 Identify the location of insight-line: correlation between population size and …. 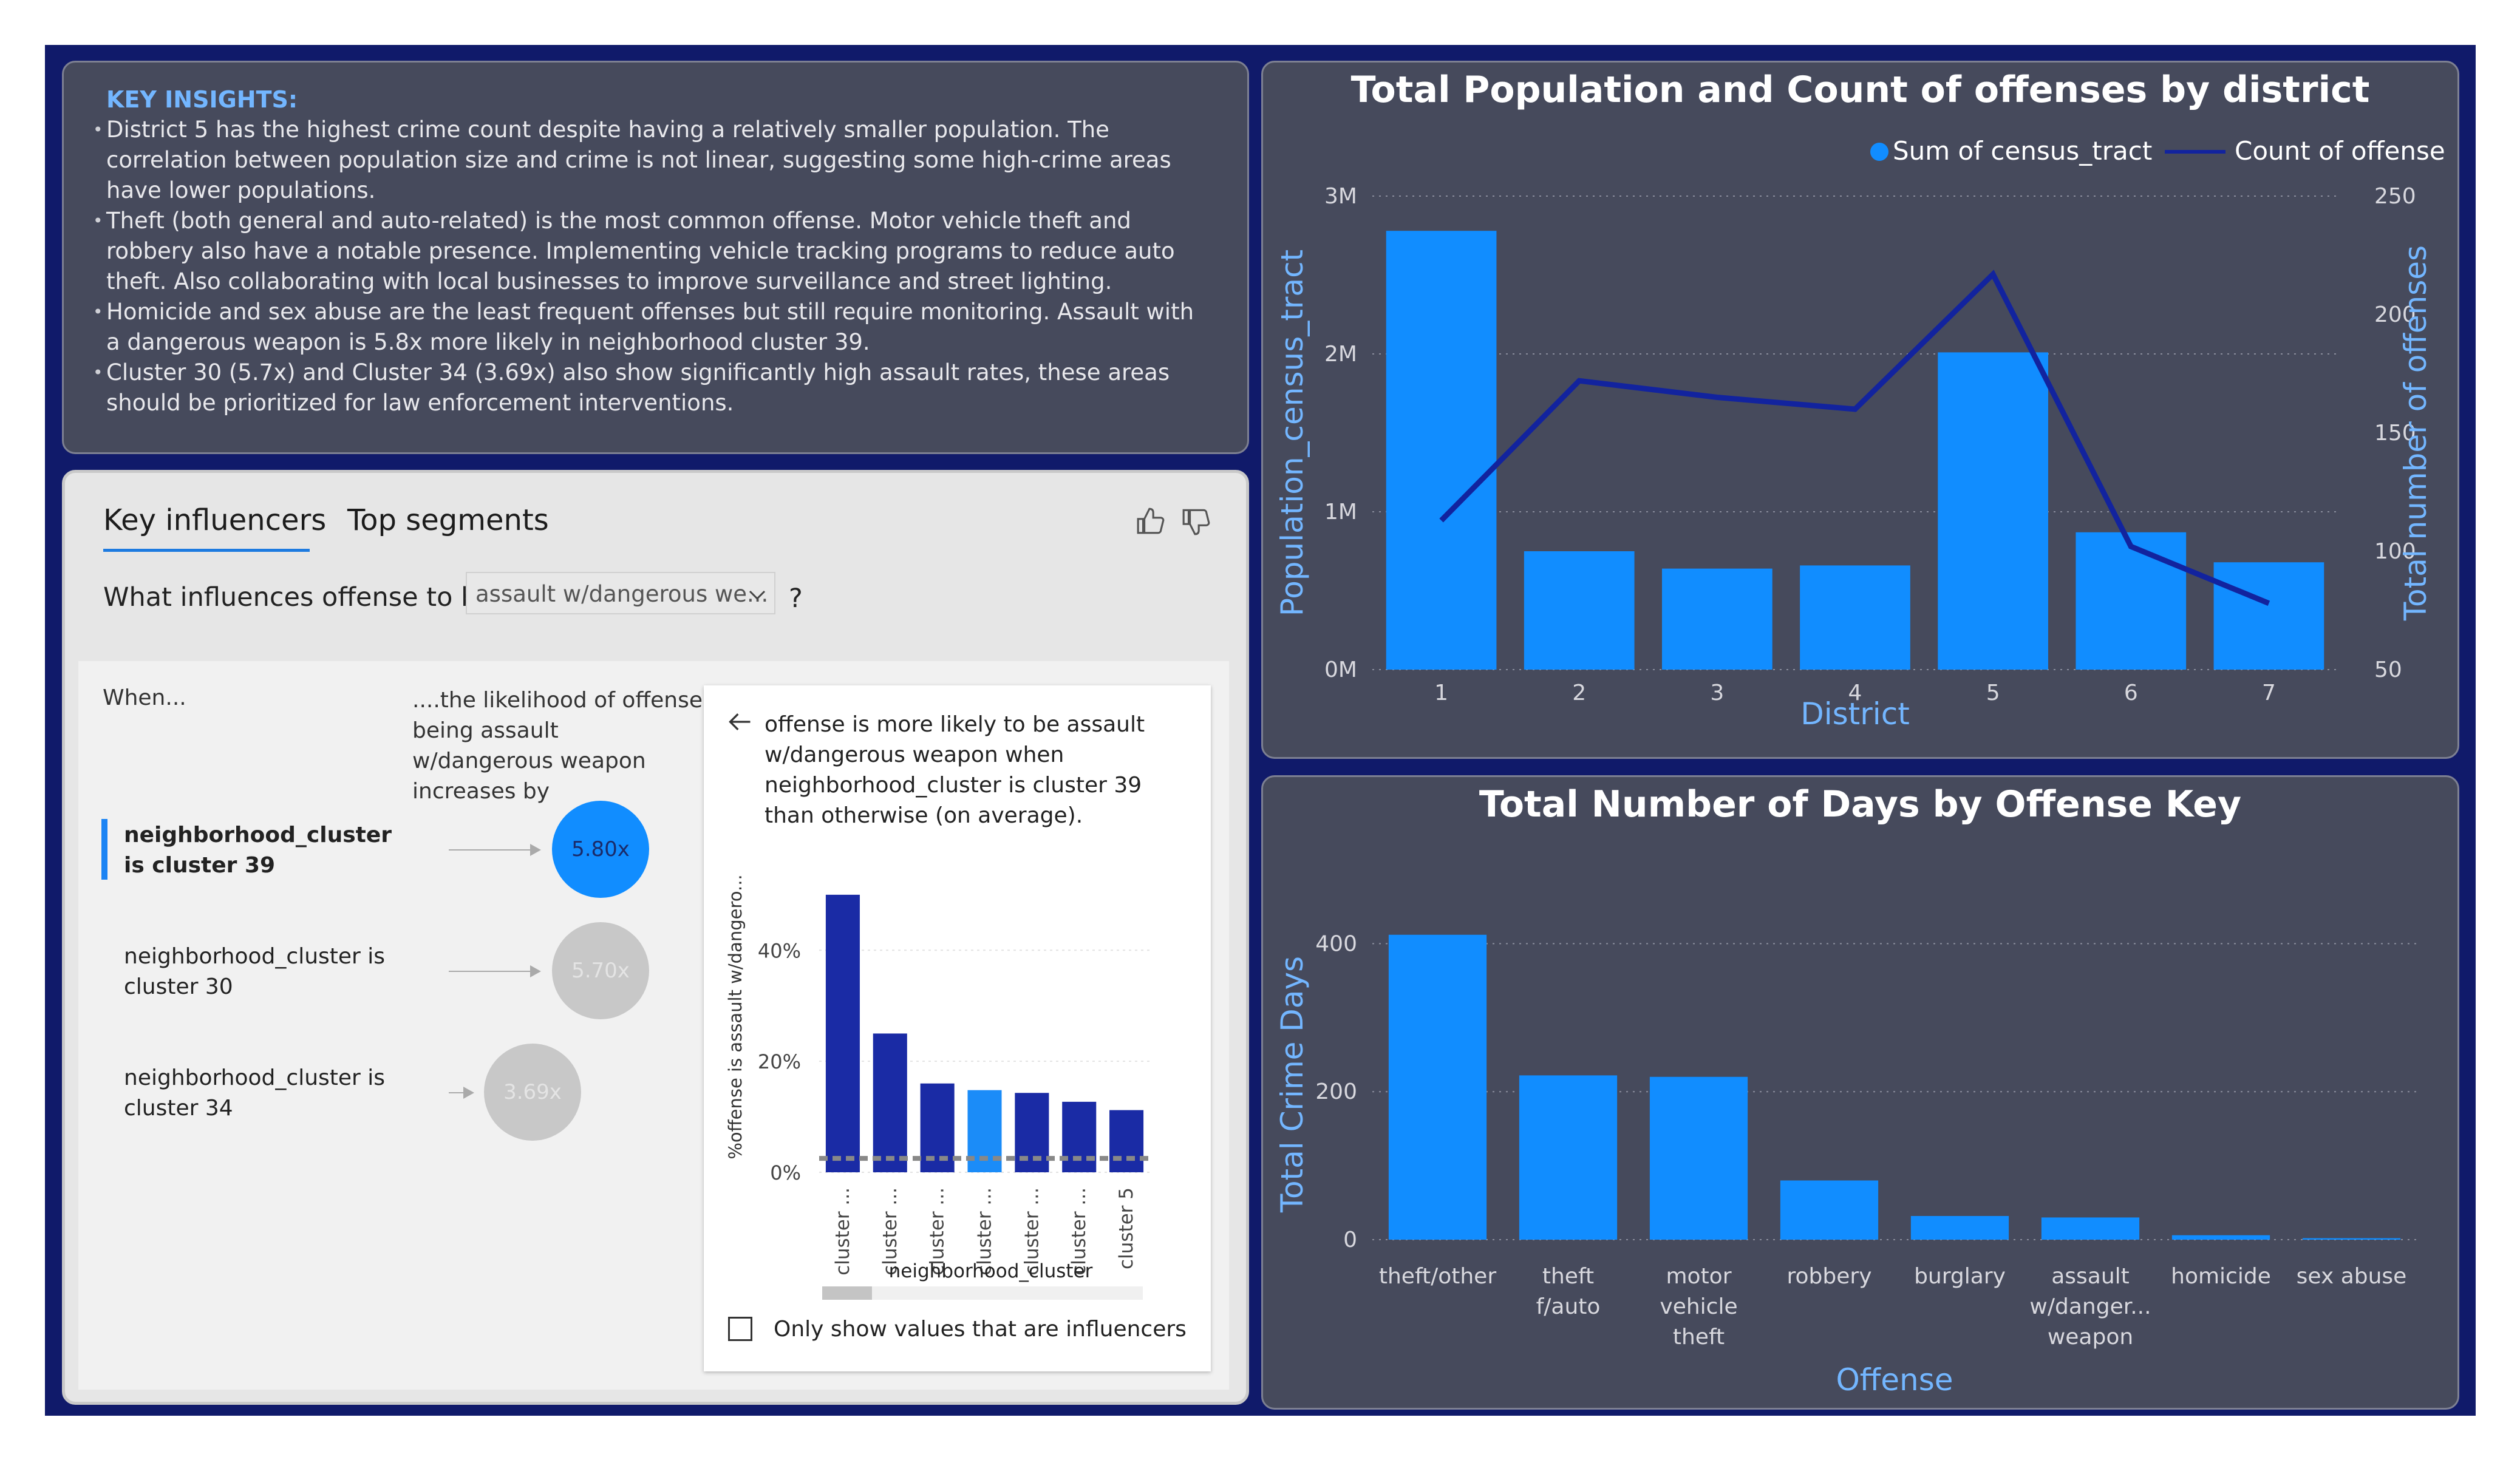
(638, 160).